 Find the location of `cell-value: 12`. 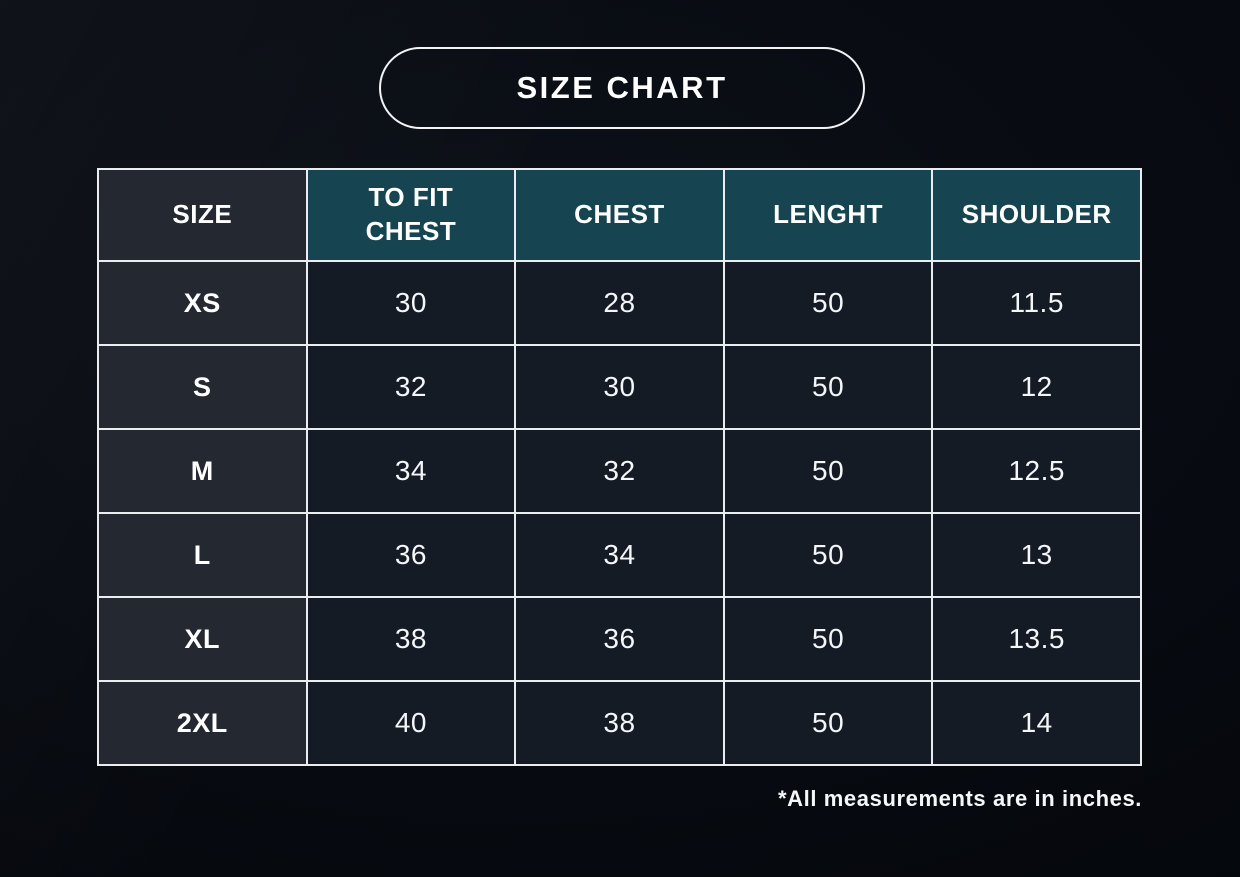

cell-value: 12 is located at coordinates (1036, 387).